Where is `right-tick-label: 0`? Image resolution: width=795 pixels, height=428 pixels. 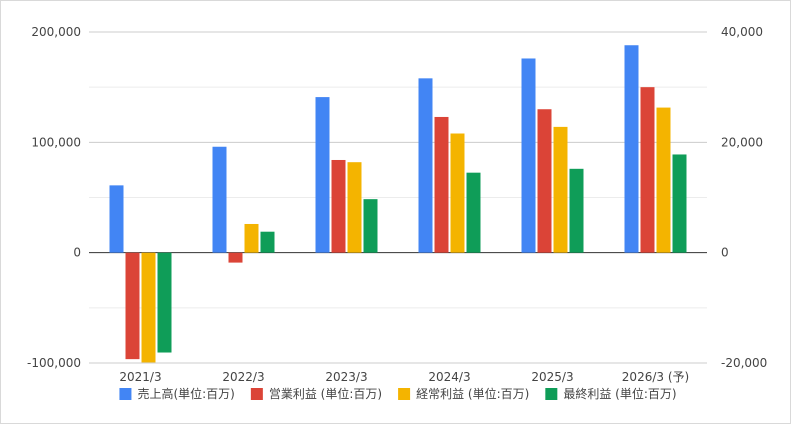 right-tick-label: 0 is located at coordinates (725, 253).